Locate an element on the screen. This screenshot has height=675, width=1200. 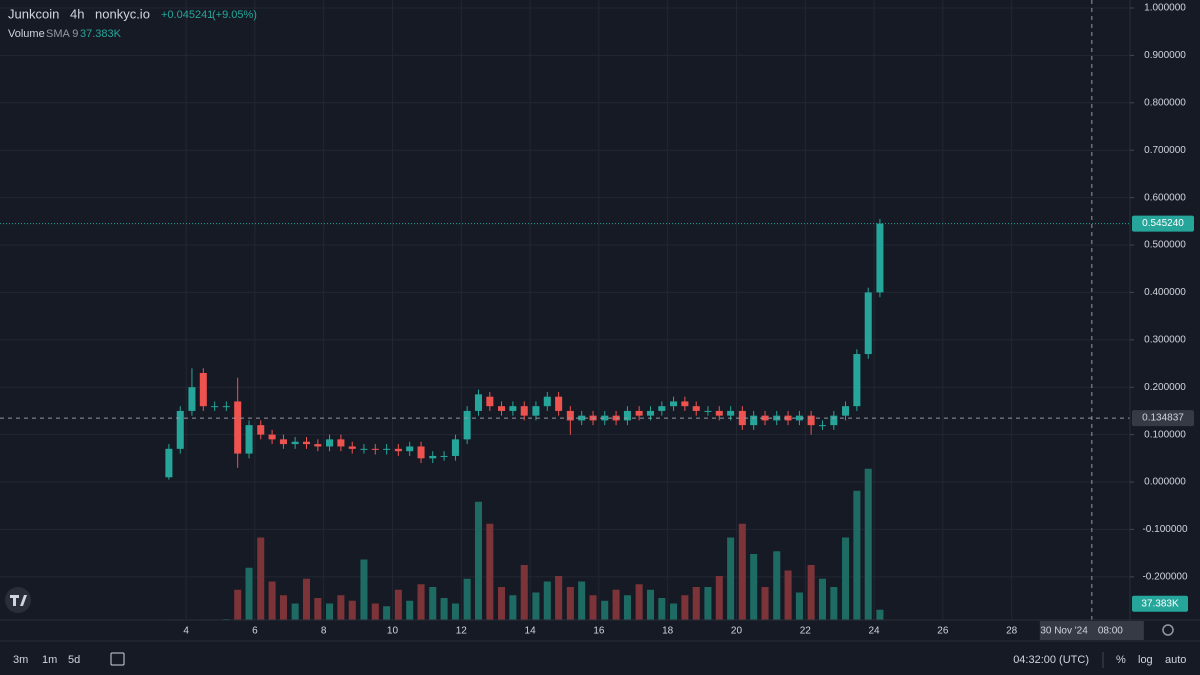
x-tick-label: 26 is located at coordinates (943, 631).